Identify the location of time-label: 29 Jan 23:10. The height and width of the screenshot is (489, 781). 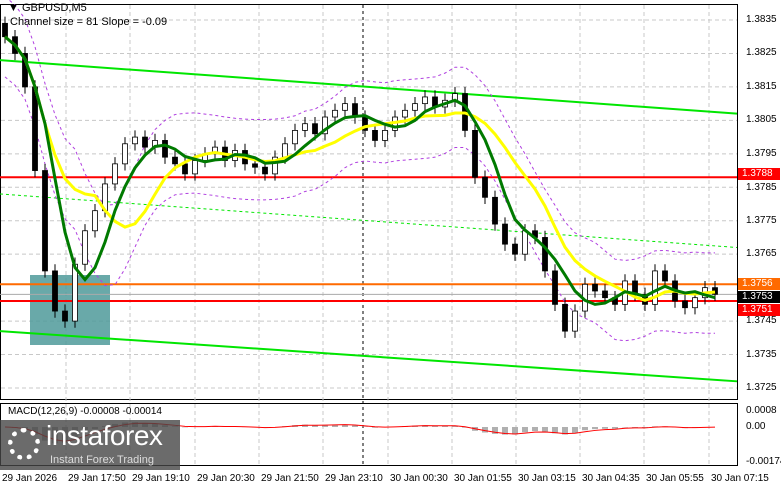
(354, 478).